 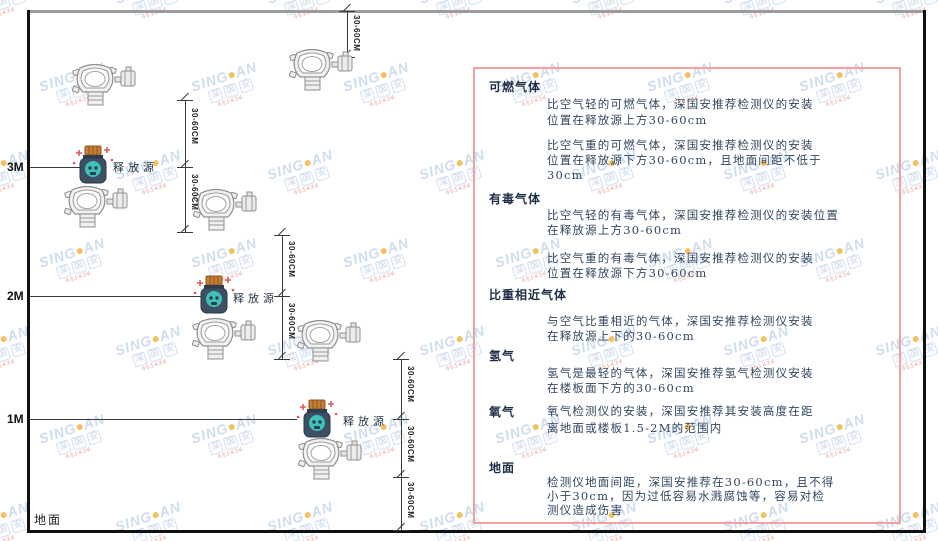 I want to click on right-wall-line, so click(x=924, y=271).